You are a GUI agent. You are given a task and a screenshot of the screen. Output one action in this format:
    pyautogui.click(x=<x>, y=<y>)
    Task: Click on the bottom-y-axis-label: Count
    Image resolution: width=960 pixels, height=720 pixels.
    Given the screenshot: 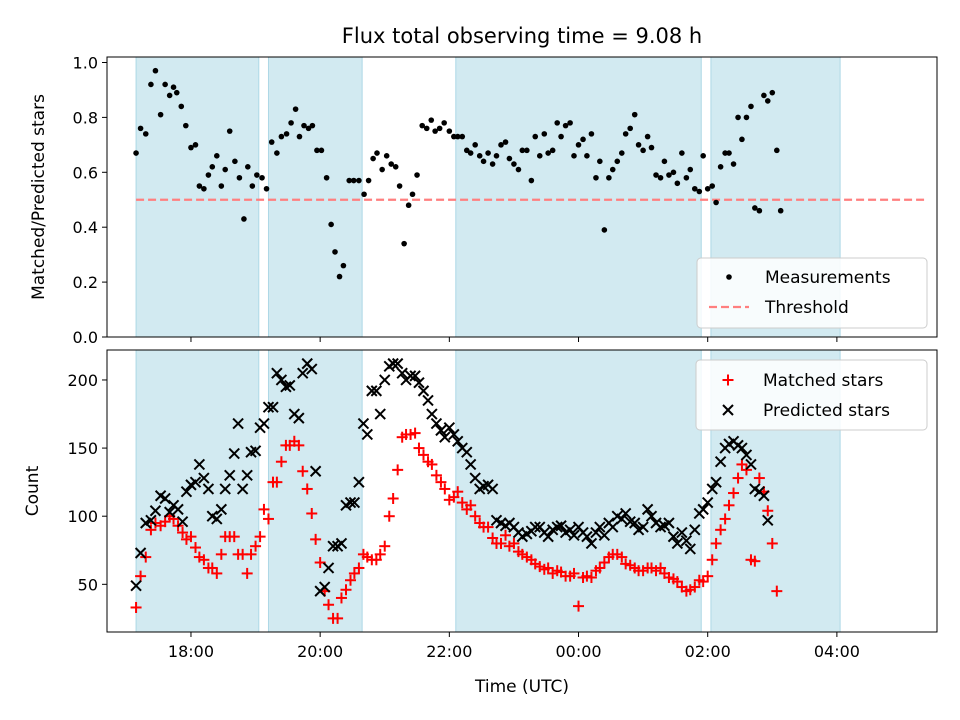 What is the action you would take?
    pyautogui.click(x=33, y=490)
    